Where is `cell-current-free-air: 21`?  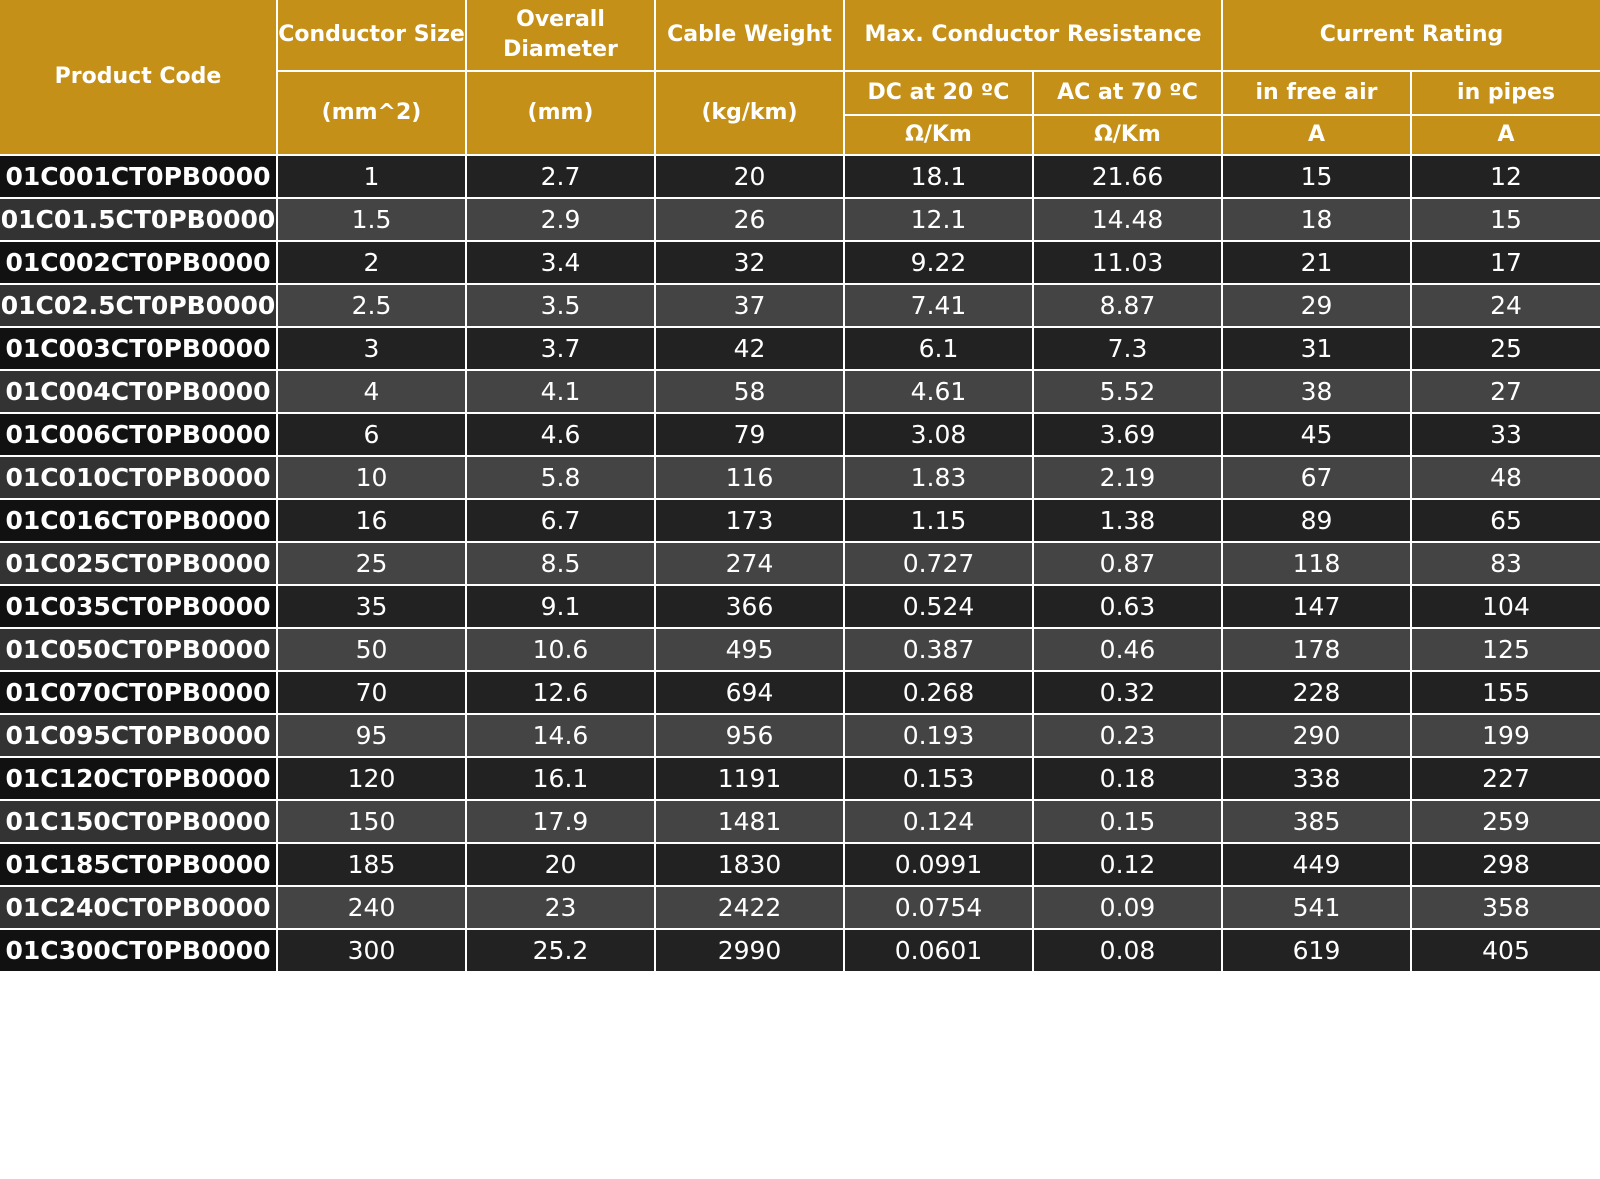 cell-current-free-air: 21 is located at coordinates (1317, 262).